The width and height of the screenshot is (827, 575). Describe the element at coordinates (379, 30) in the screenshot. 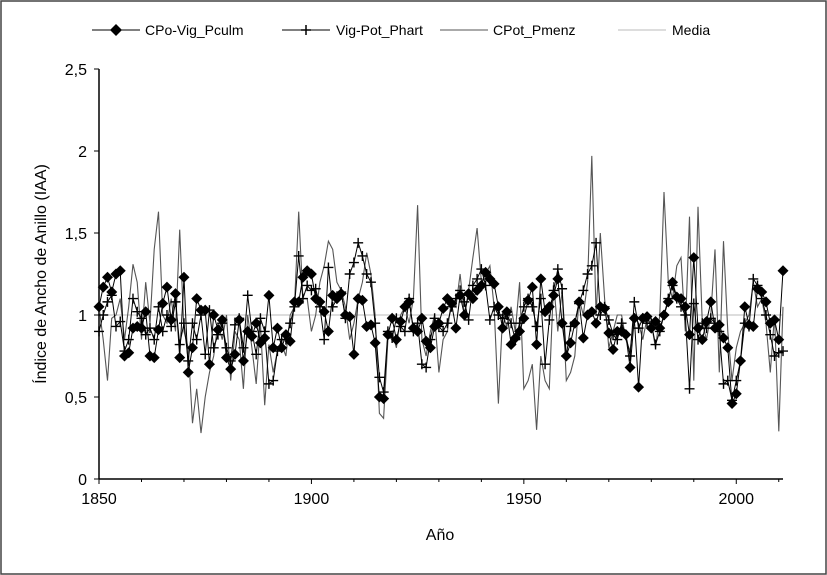

I see `legend-label: Vig-Pot_Phart` at that location.